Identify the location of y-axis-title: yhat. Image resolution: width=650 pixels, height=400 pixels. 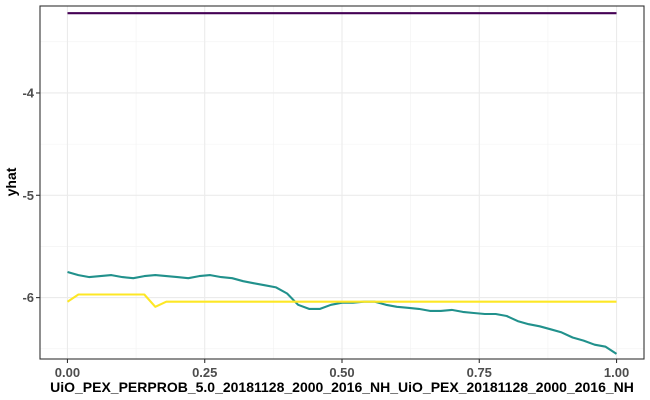
(11, 181).